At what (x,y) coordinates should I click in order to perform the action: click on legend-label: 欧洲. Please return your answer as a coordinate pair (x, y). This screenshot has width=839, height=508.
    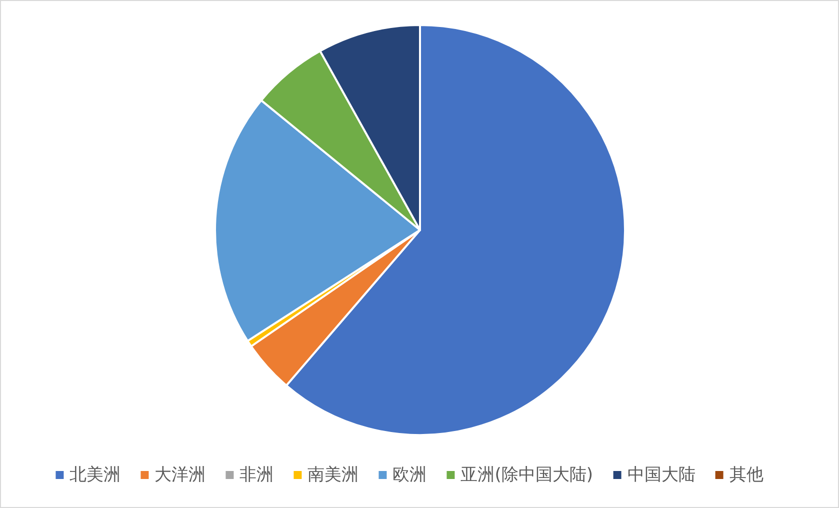
    Looking at the image, I should click on (409, 475).